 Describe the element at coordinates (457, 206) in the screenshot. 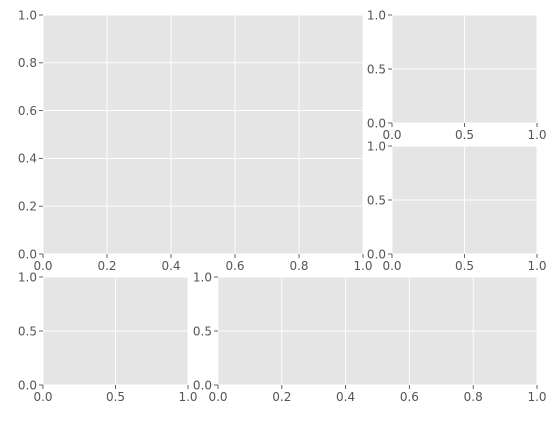

I see `panel-small-middle-right: 0.0 0.5 1.0 0.0 0.5 1.0` at that location.